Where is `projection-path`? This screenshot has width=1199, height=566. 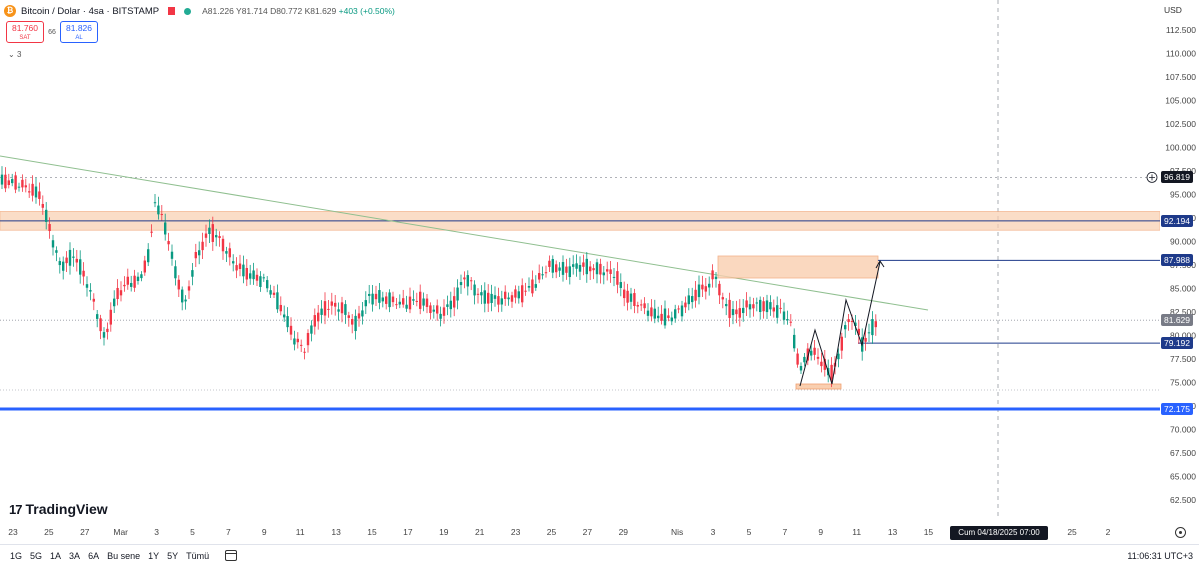
projection-path is located at coordinates (840, 324).